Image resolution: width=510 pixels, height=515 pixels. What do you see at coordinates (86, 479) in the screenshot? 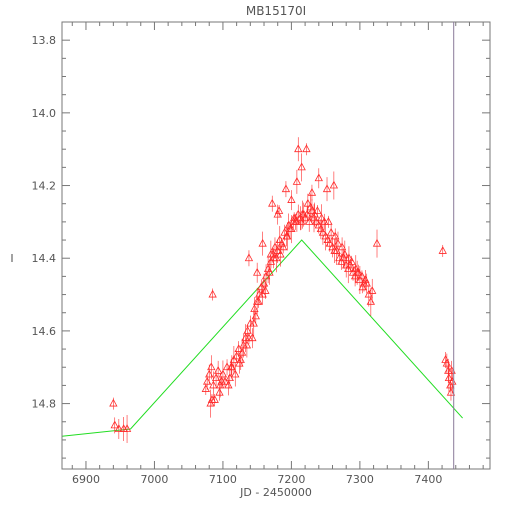
I see `x-tick-label: 6900` at bounding box center [86, 479].